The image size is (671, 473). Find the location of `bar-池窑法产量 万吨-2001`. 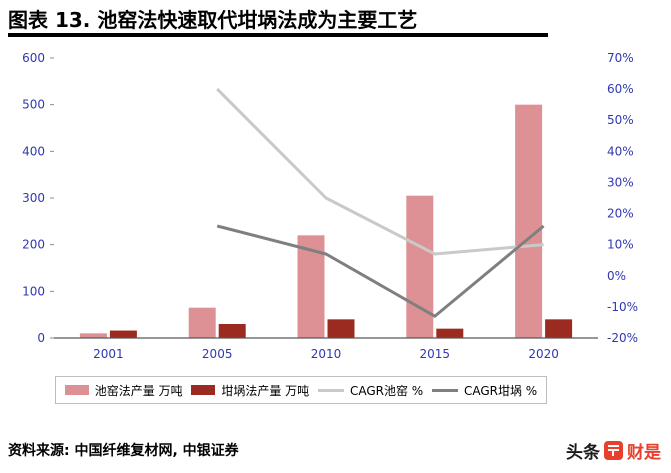

bar-池窑法产量 万吨-2001 is located at coordinates (93, 335).